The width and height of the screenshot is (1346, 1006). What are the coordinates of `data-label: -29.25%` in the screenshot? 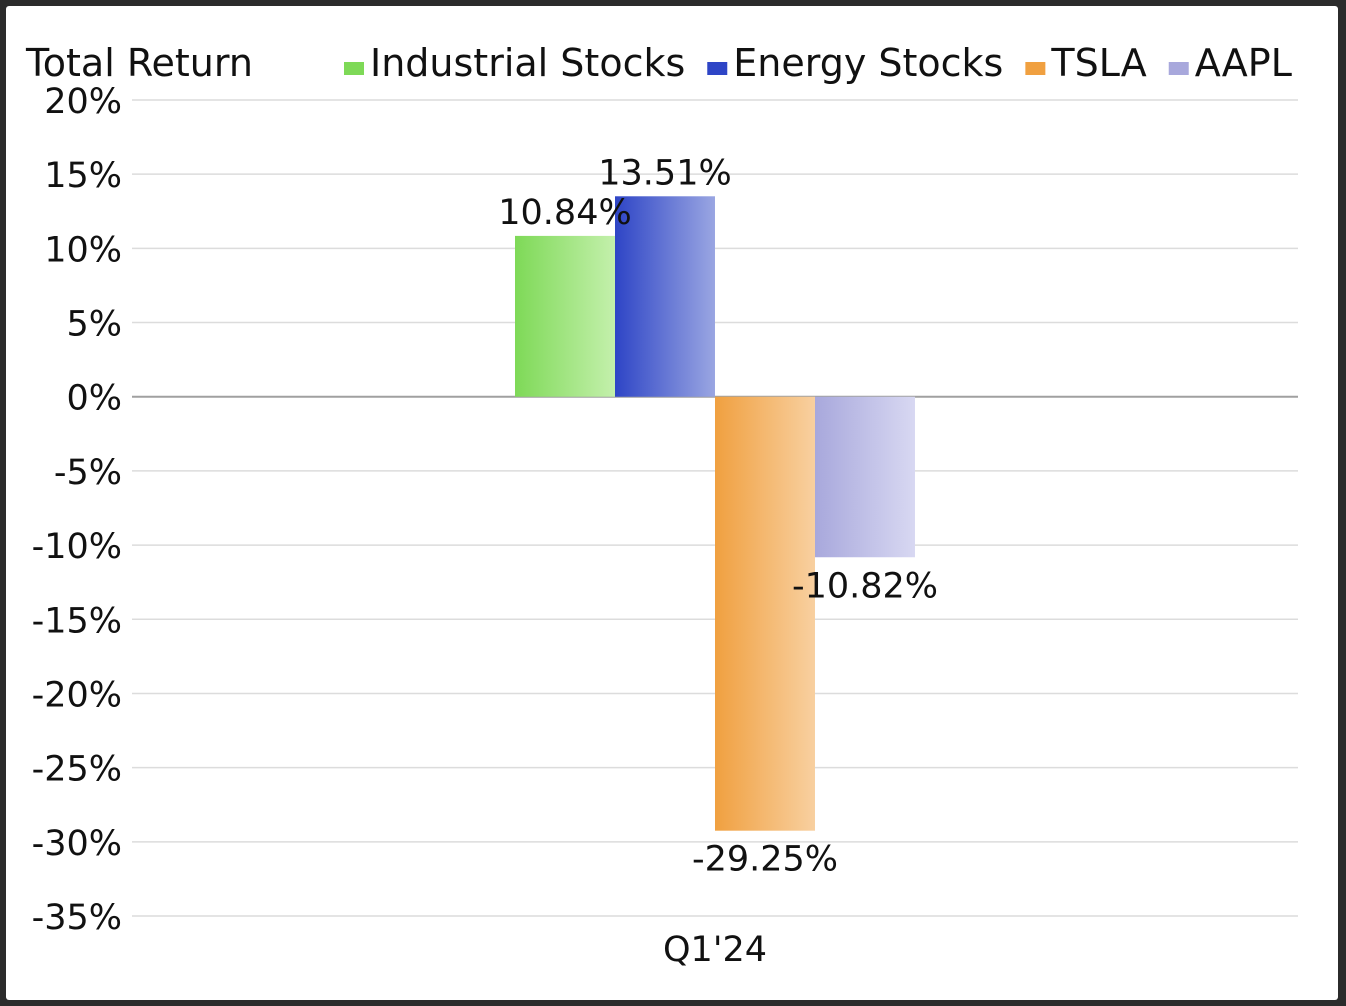 It's located at (765, 860).